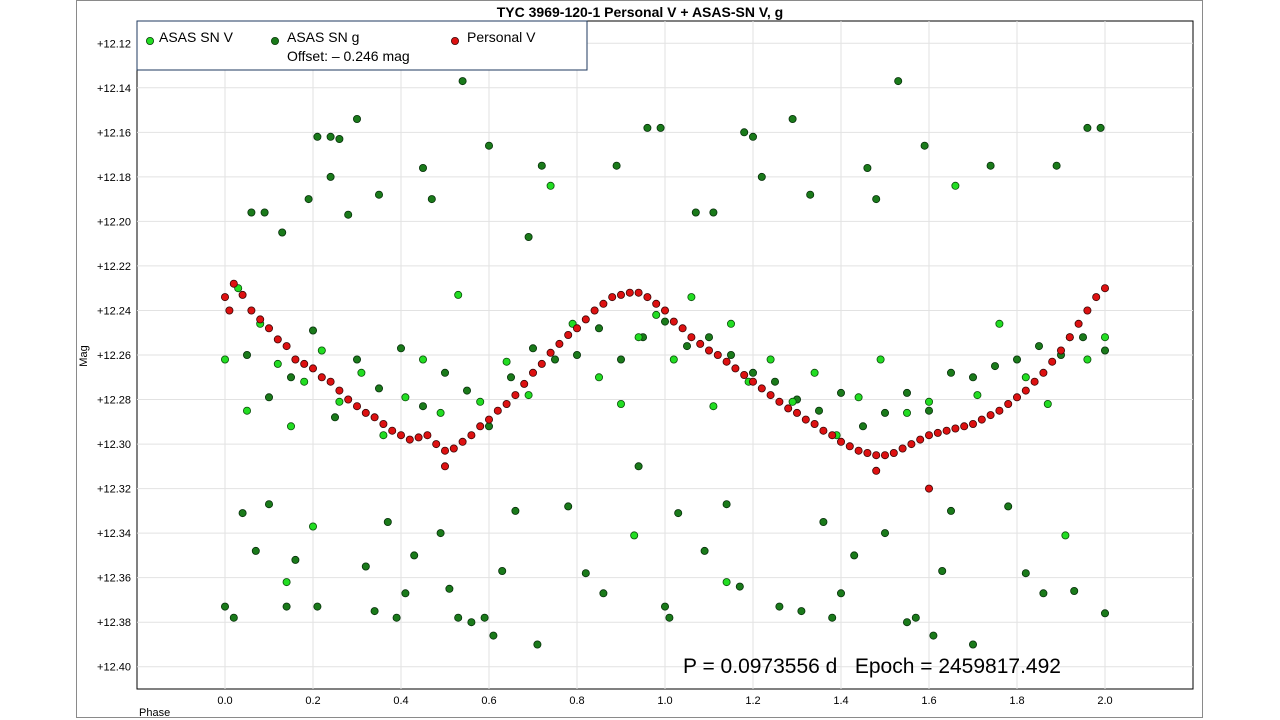  I want to click on y-tick-label: +12.24, so click(114, 311).